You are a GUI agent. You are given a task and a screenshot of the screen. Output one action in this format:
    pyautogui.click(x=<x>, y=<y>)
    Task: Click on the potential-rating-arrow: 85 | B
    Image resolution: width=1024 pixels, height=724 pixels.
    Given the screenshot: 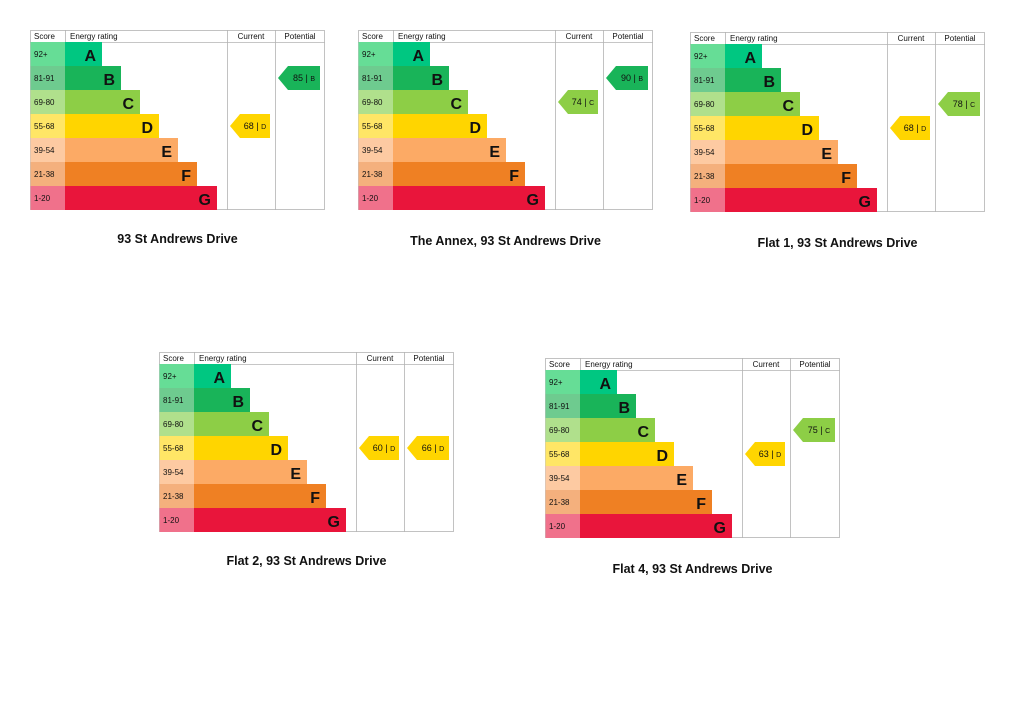 What is the action you would take?
    pyautogui.click(x=299, y=78)
    